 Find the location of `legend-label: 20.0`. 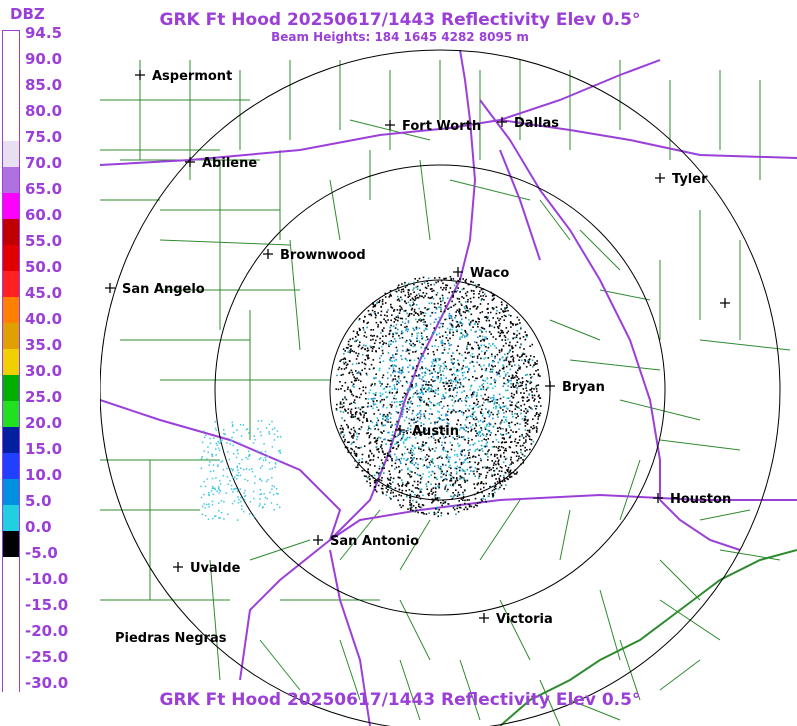

legend-label: 20.0 is located at coordinates (44, 423).